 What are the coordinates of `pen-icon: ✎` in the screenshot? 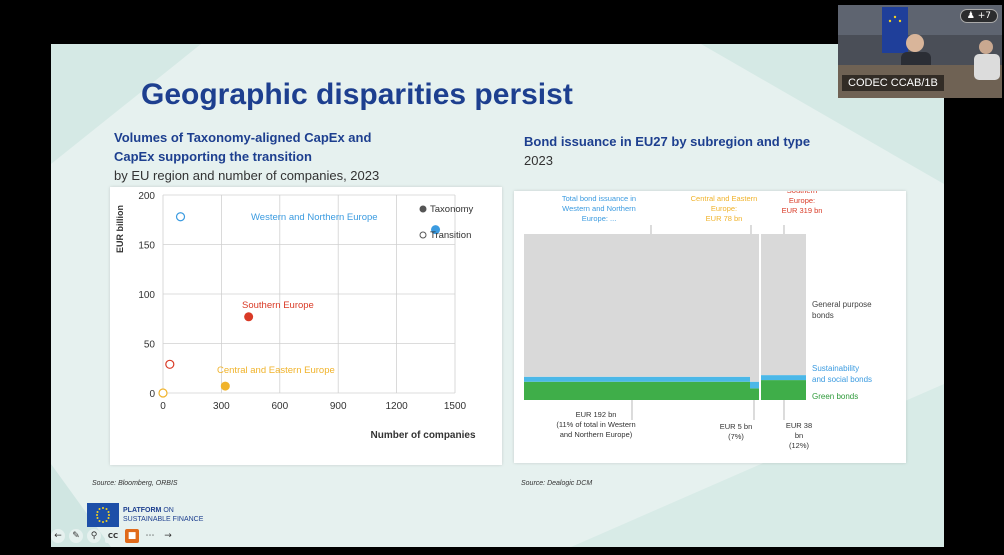 It's located at (76, 536).